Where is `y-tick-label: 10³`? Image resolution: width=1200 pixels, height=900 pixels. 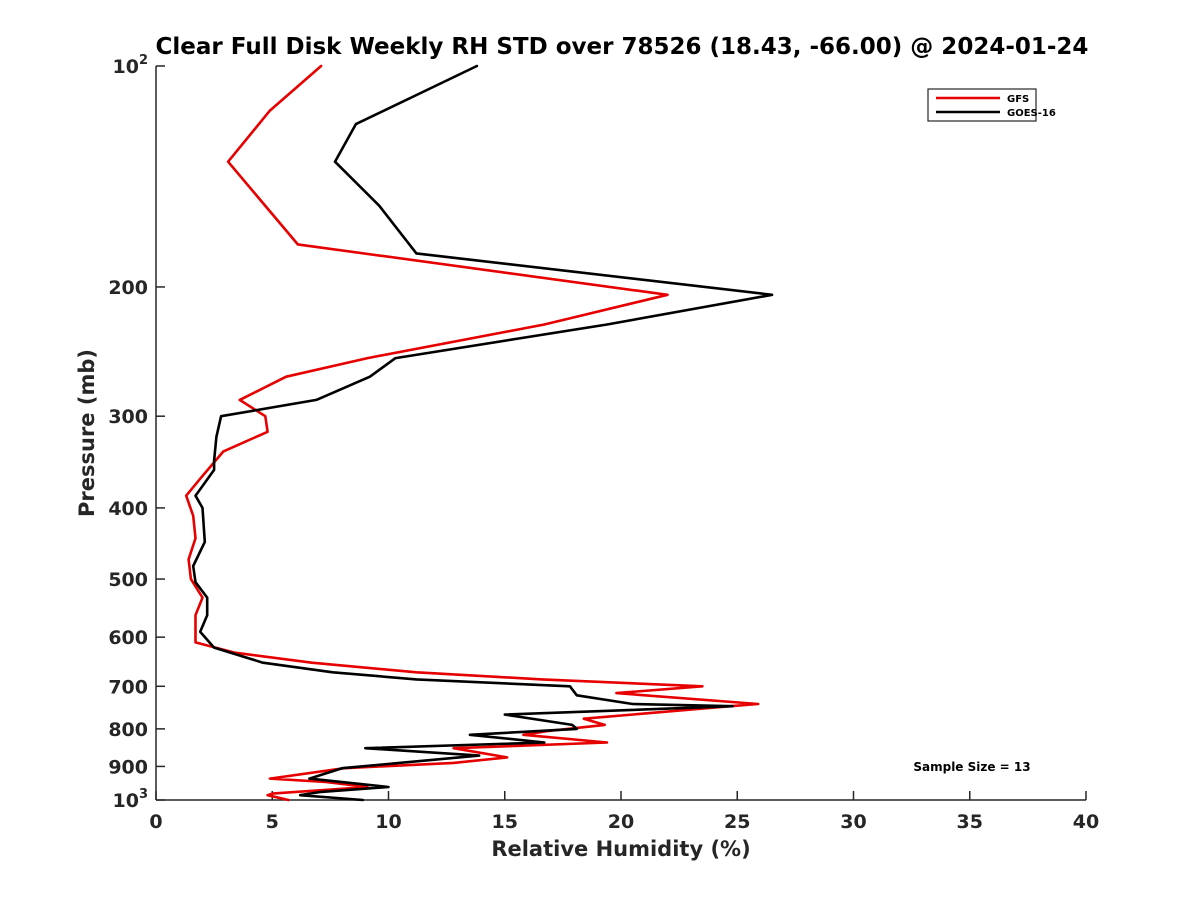 y-tick-label: 10³ is located at coordinates (131, 799).